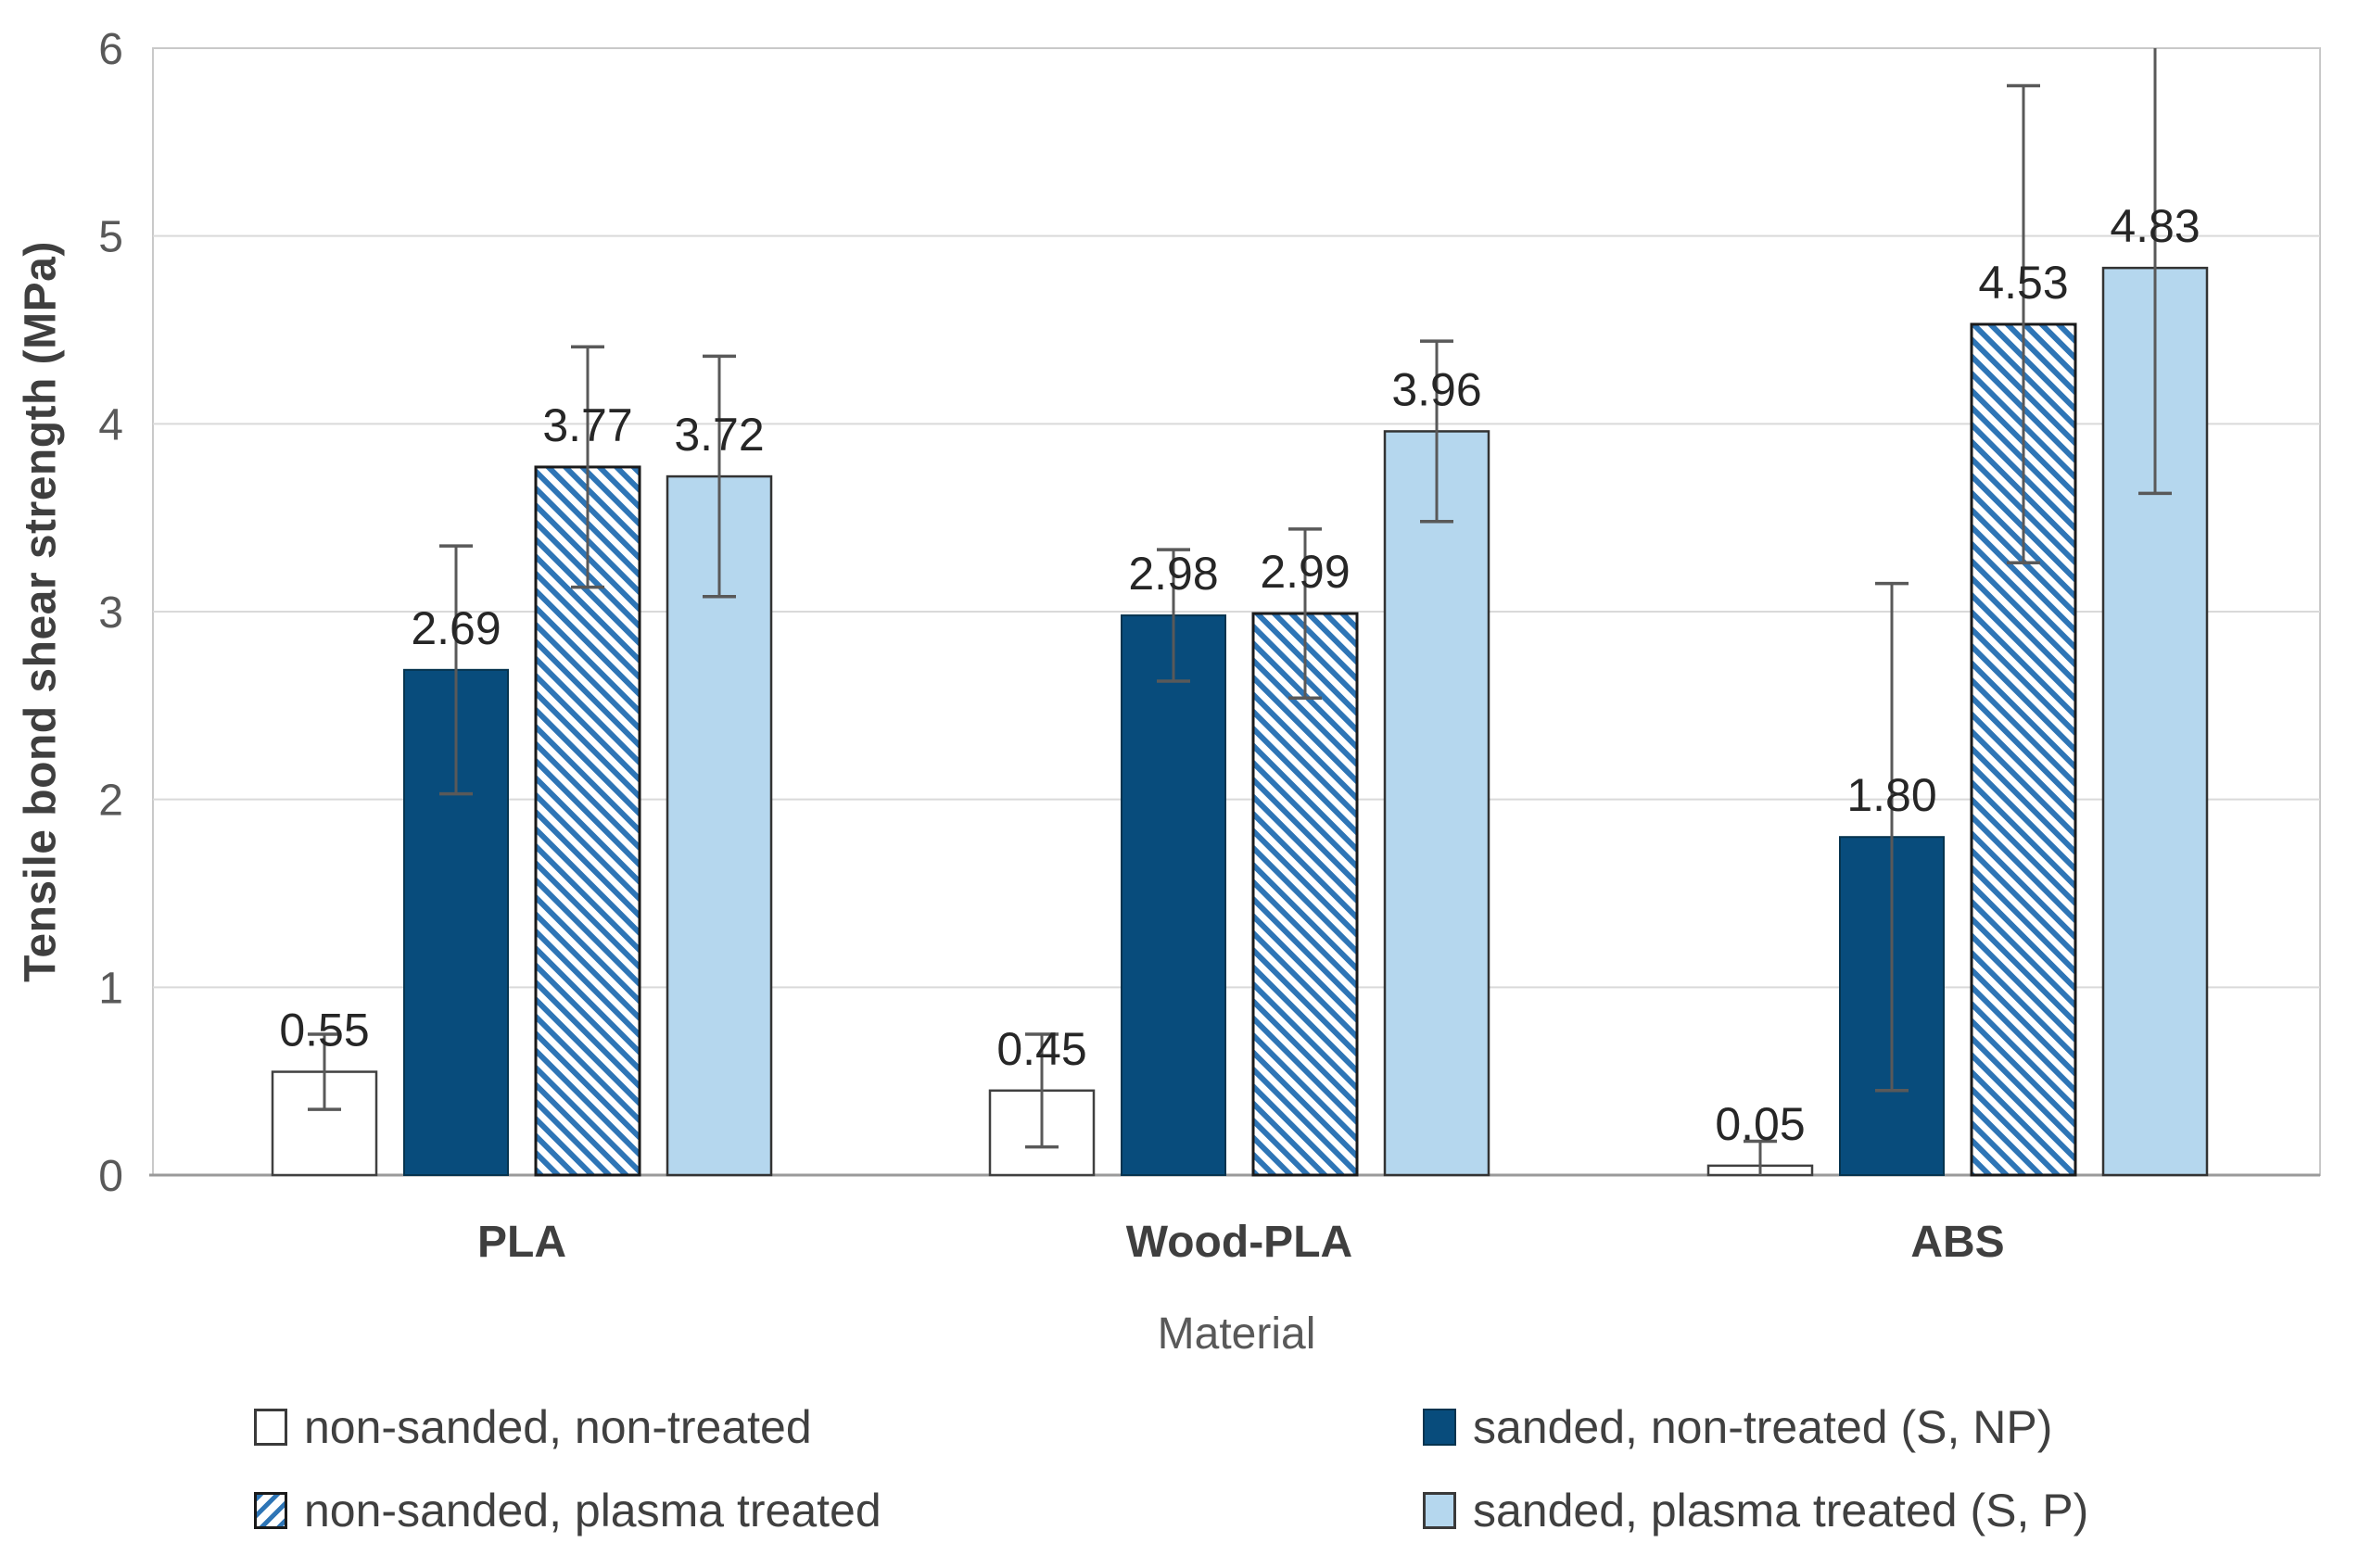 Image resolution: width=2359 pixels, height=1568 pixels. Describe the element at coordinates (592, 1510) in the screenshot. I see `legend-label: non-sanded, plasma treated` at that location.